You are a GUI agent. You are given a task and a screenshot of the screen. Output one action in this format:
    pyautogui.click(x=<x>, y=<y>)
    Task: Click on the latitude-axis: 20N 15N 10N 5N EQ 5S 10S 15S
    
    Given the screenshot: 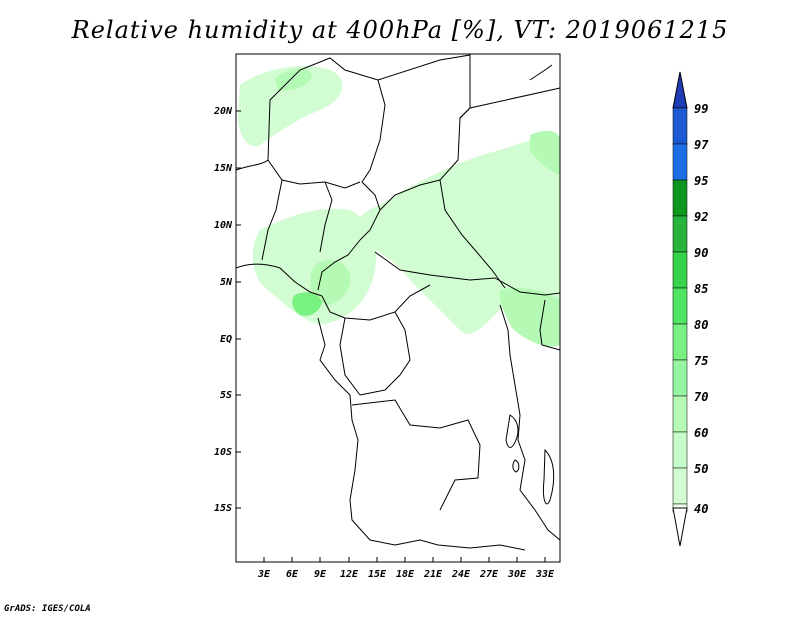 What is the action you would take?
    pyautogui.click(x=227, y=310)
    